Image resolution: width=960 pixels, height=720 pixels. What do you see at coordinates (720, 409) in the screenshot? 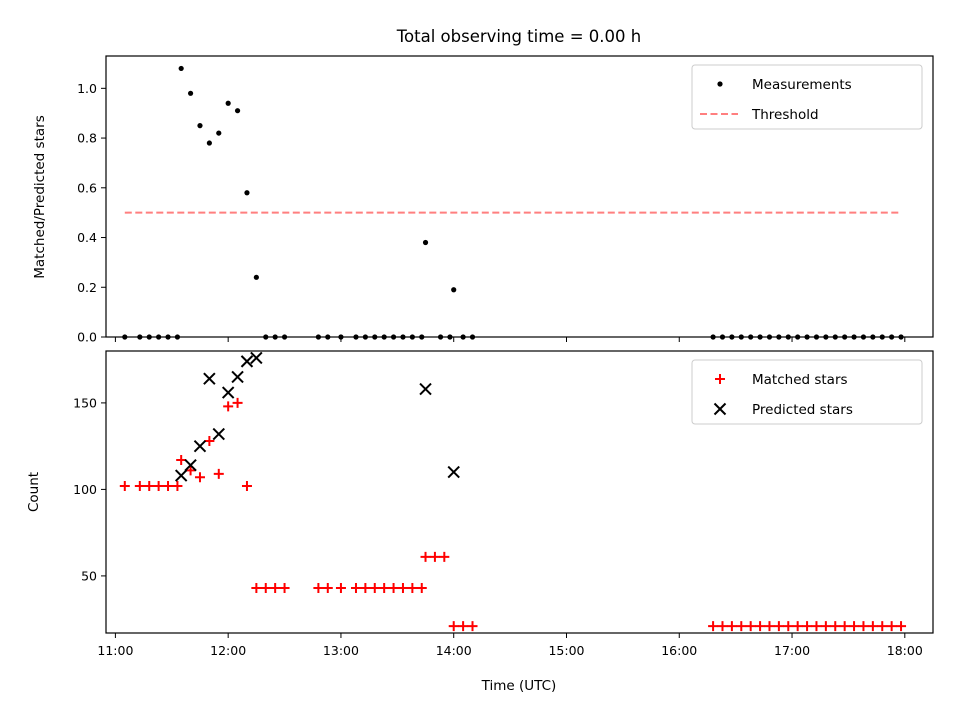
I see `legend-predicted-swatch` at bounding box center [720, 409].